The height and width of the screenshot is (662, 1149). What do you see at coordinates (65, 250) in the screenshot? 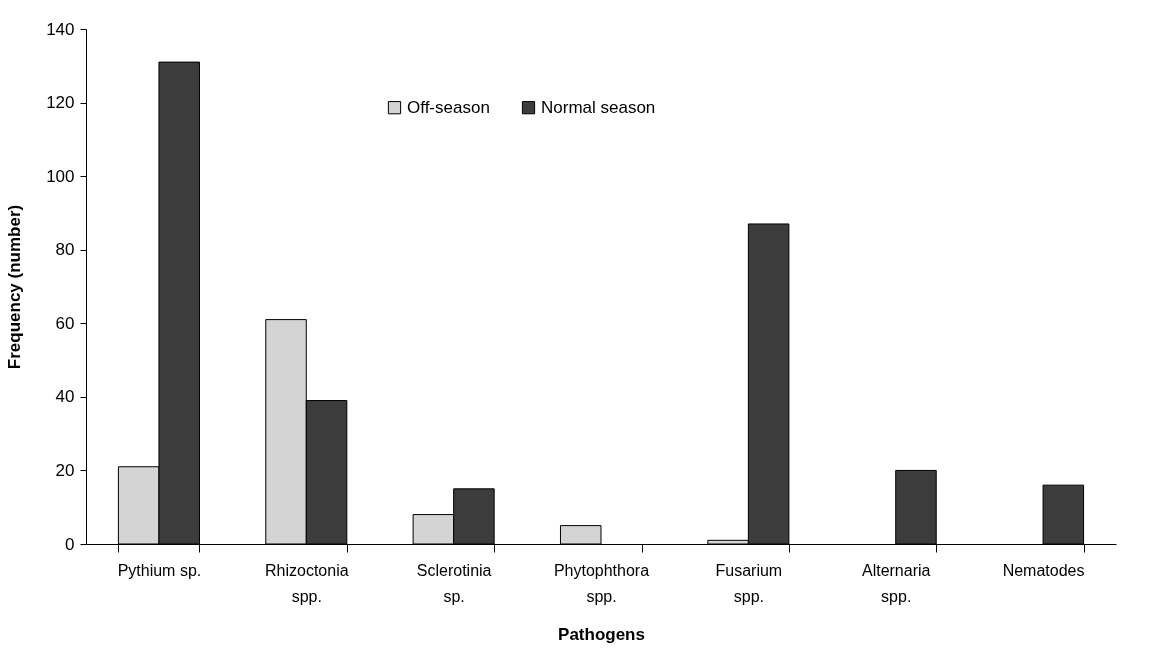
I see `y-tick-label: 80` at bounding box center [65, 250].